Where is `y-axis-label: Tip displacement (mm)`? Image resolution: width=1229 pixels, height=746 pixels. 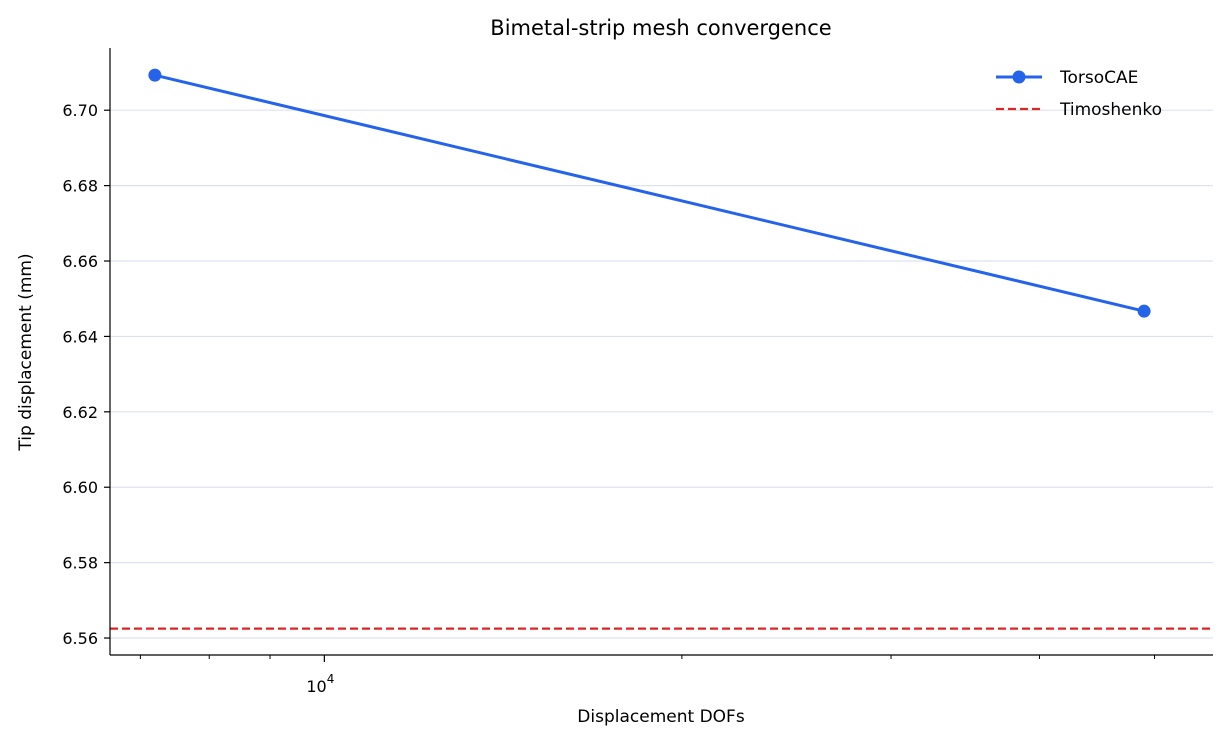
y-axis-label: Tip displacement (mm) is located at coordinates (26, 352).